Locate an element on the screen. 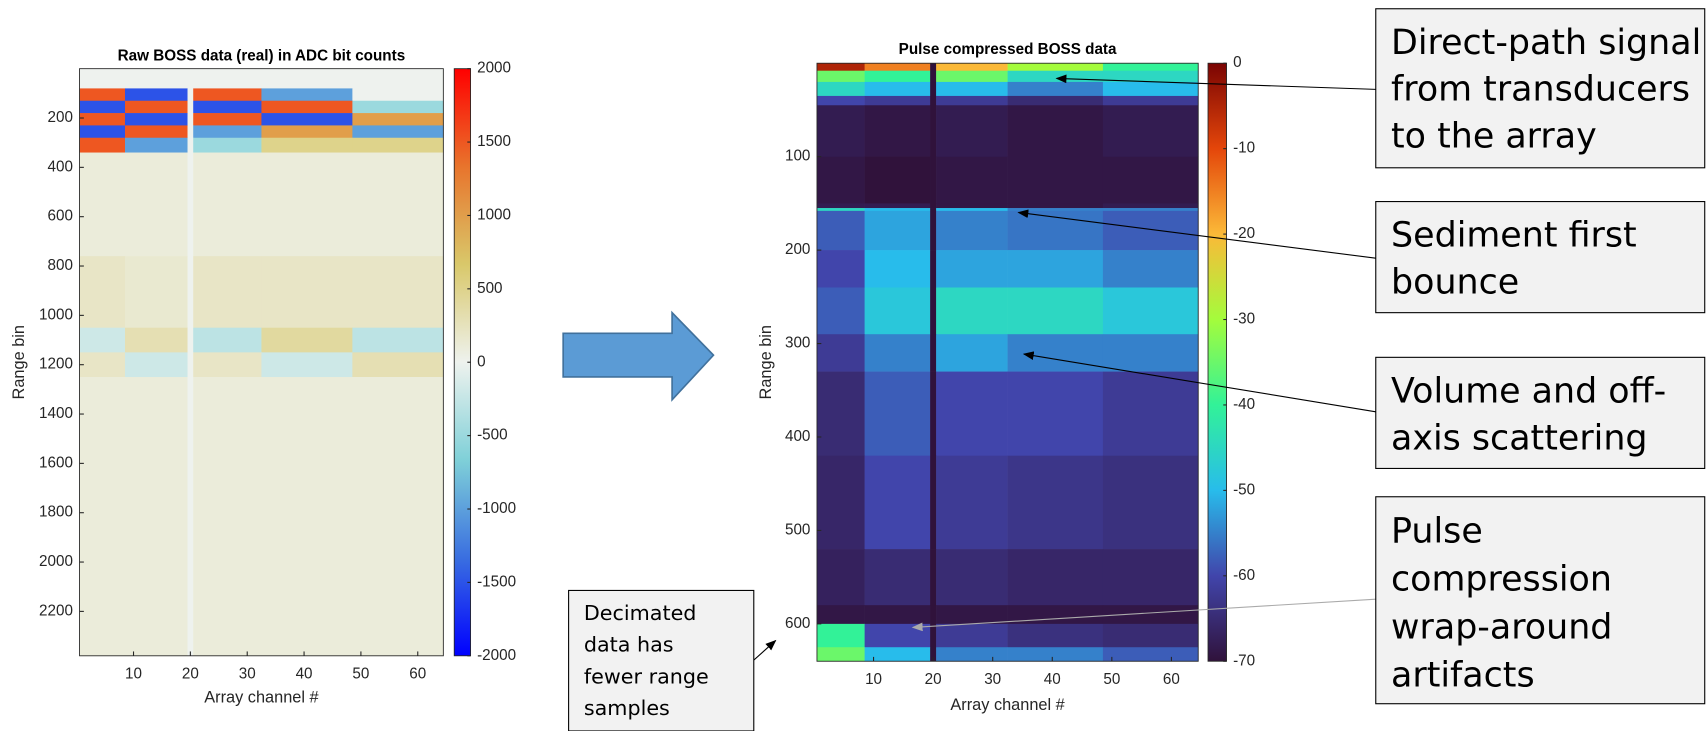 Image resolution: width=1708 pixels, height=731 pixels. callout-text: Sediment first is located at coordinates (1514, 236).